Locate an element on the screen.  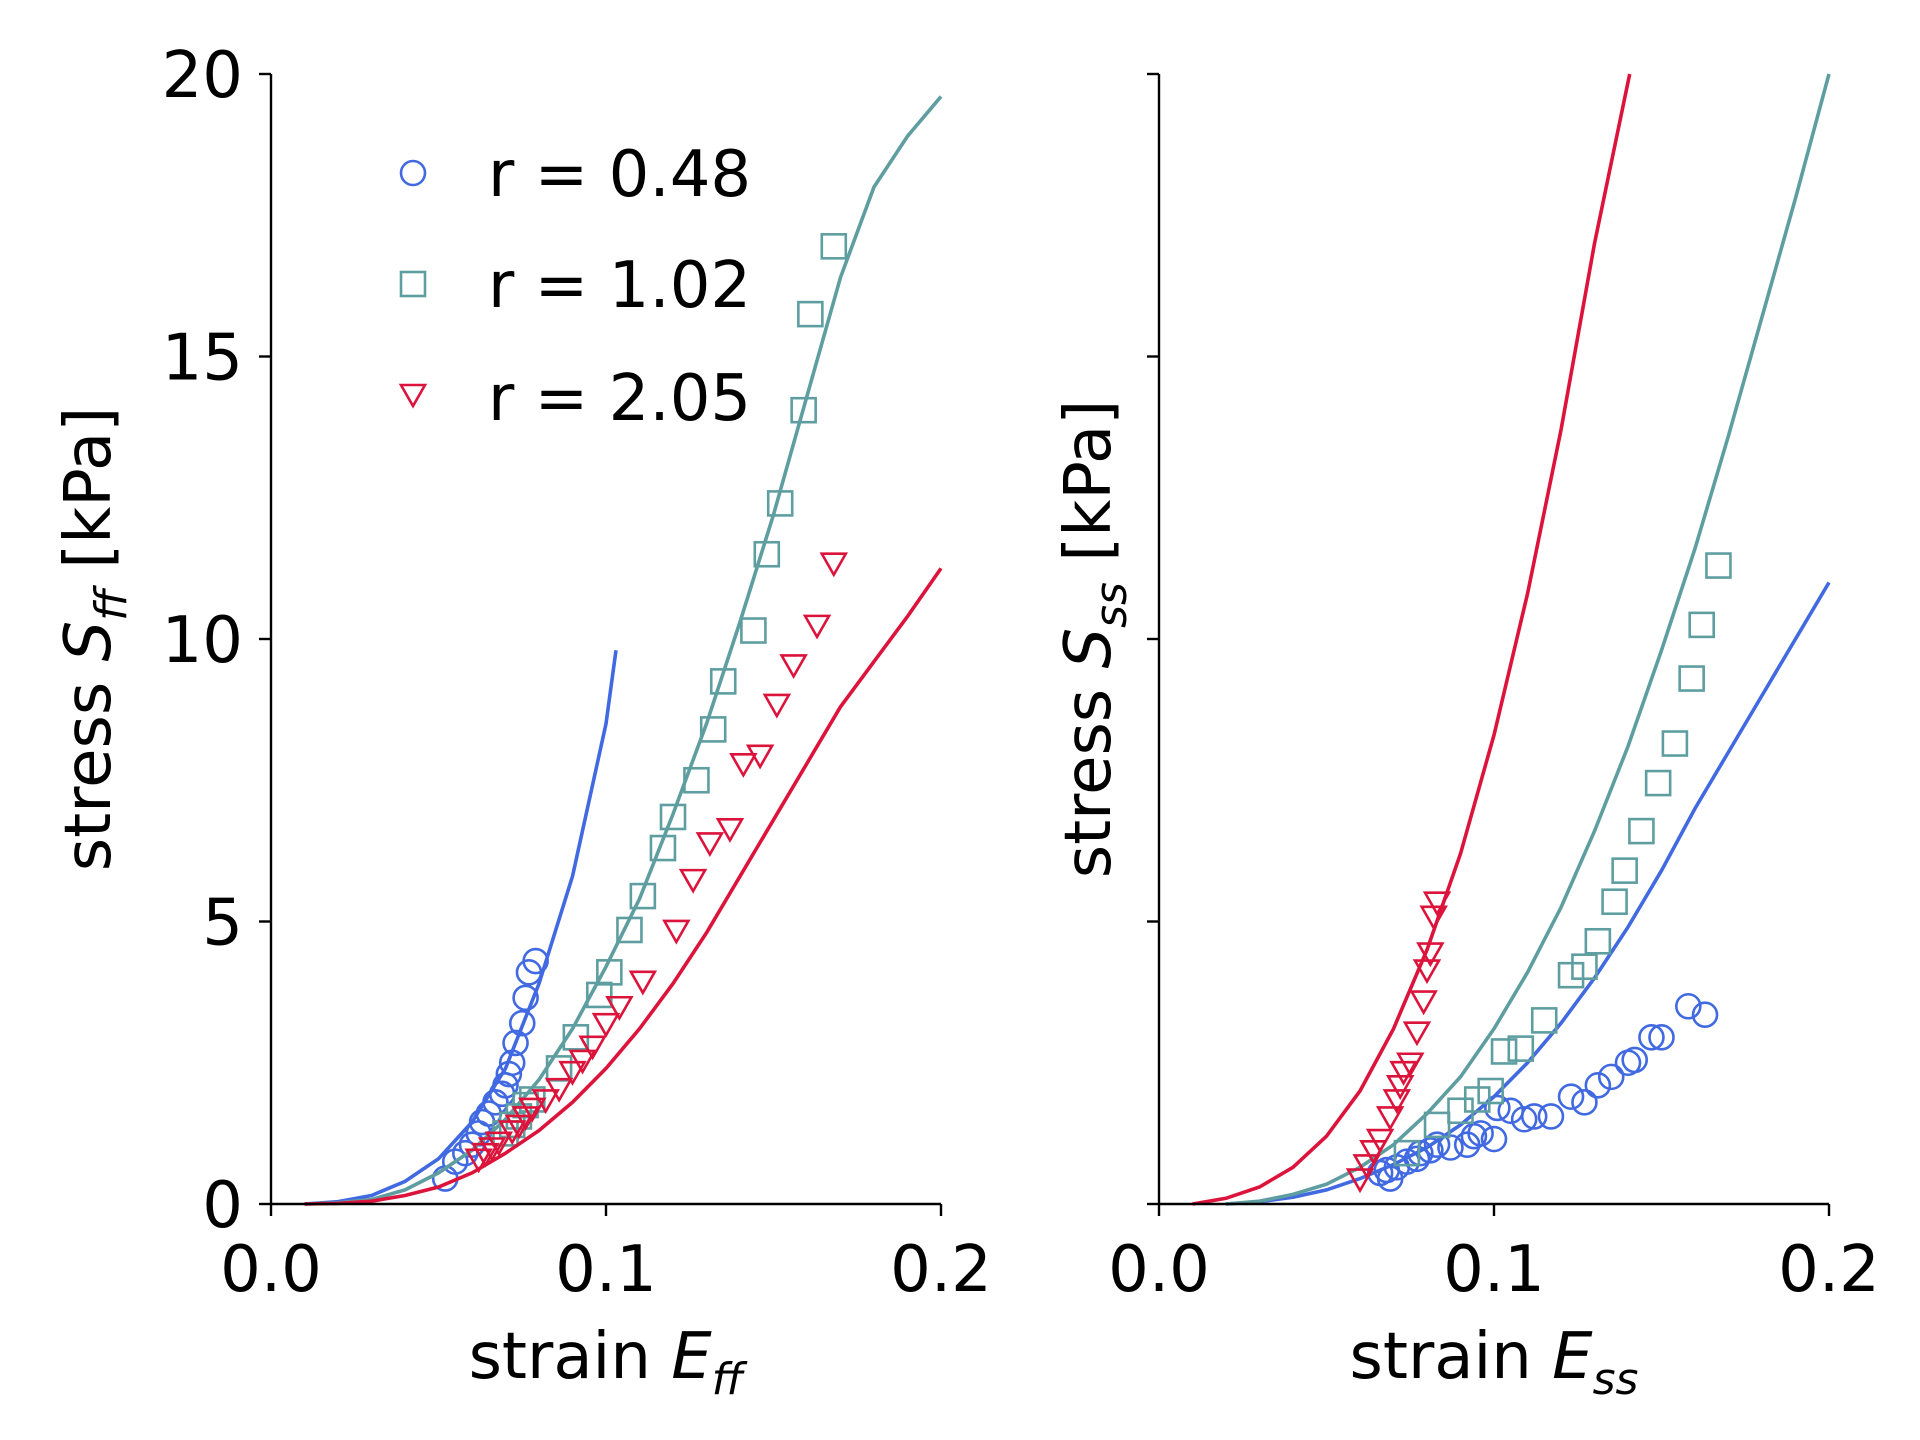
legend-entry-r-0-48: r = 0.48 is located at coordinates (575, 175).